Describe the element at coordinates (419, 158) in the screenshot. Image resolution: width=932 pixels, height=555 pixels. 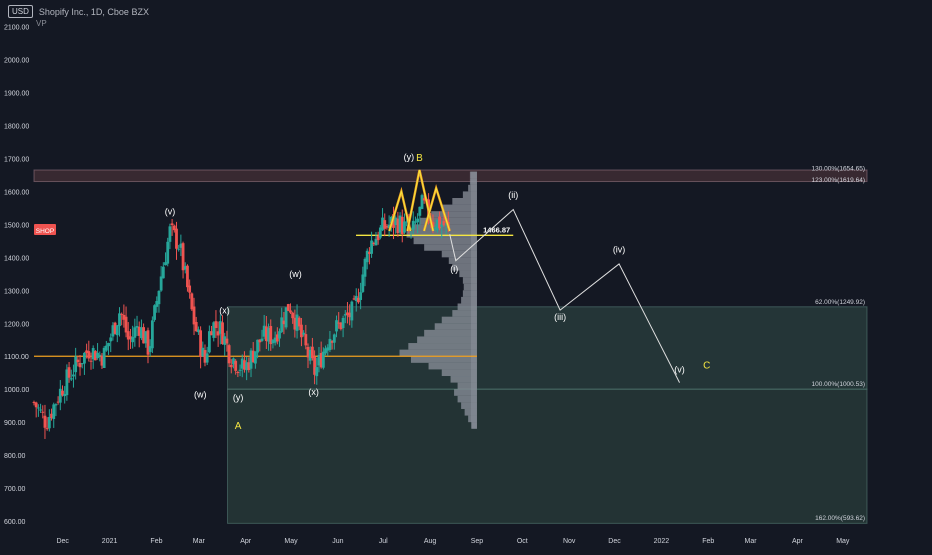
I see `wave-label: B` at that location.